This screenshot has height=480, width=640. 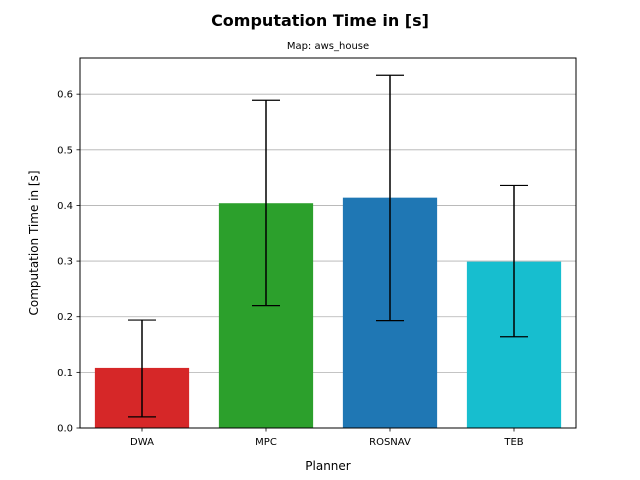 I want to click on y-axis-ticks: 0.0 0.1 0.2 0.3 0.4 0.5 0.6, so click(x=68, y=262).